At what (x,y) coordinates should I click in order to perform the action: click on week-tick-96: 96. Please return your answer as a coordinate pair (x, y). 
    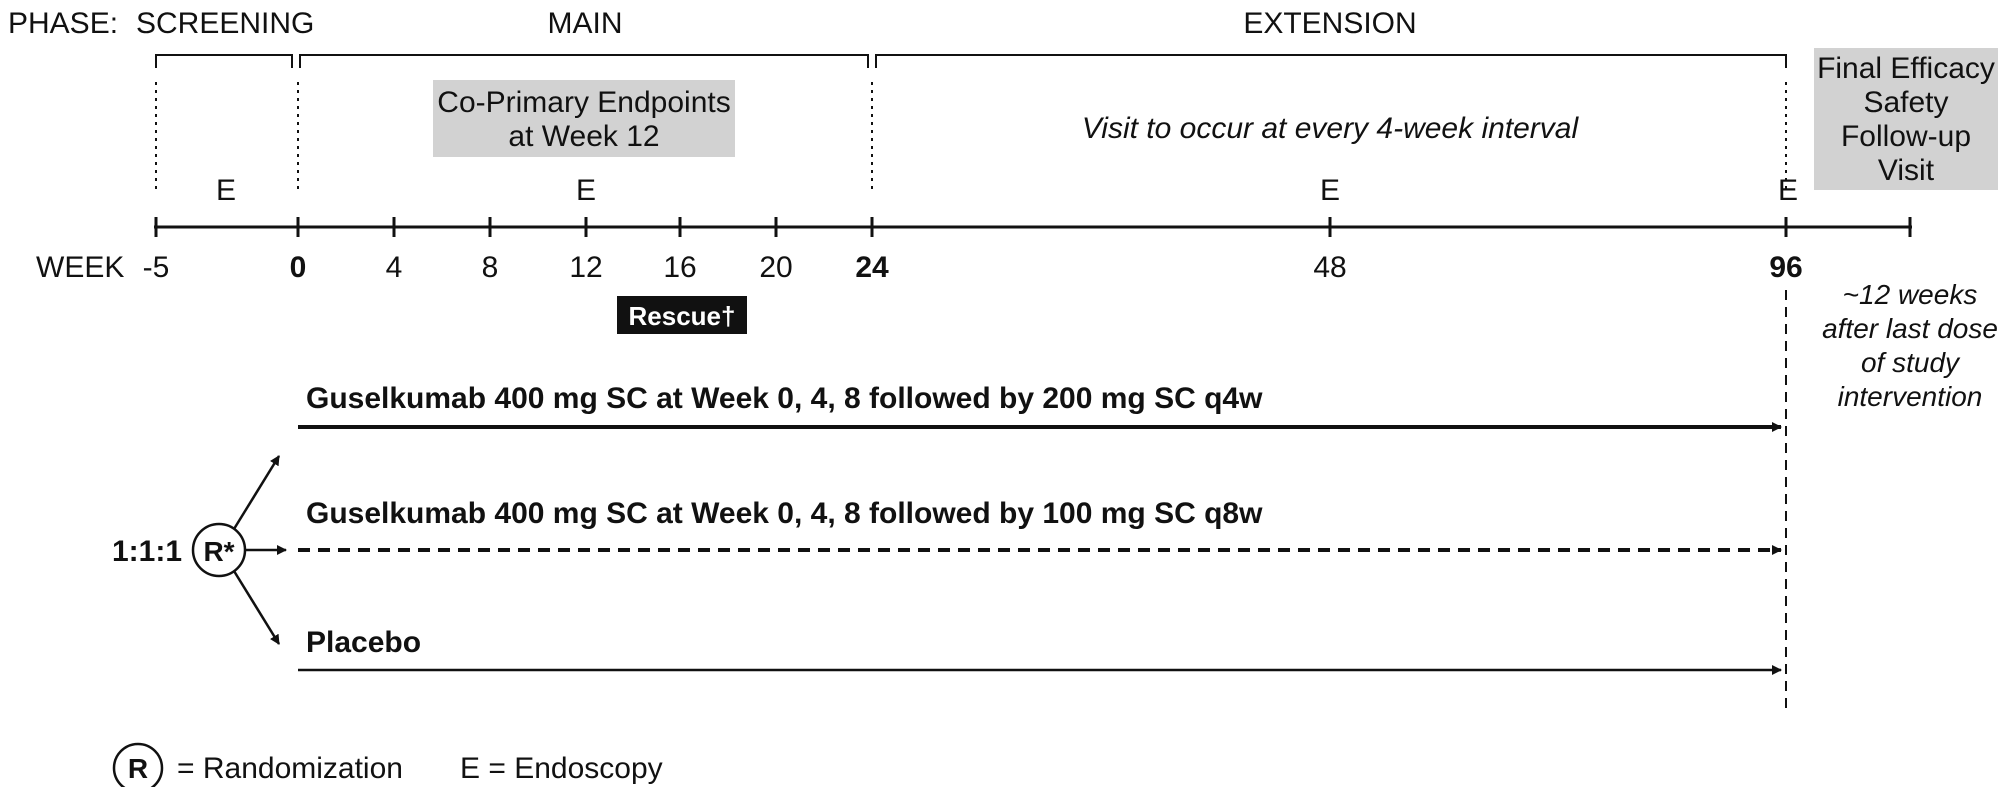
    Looking at the image, I should click on (1785, 267).